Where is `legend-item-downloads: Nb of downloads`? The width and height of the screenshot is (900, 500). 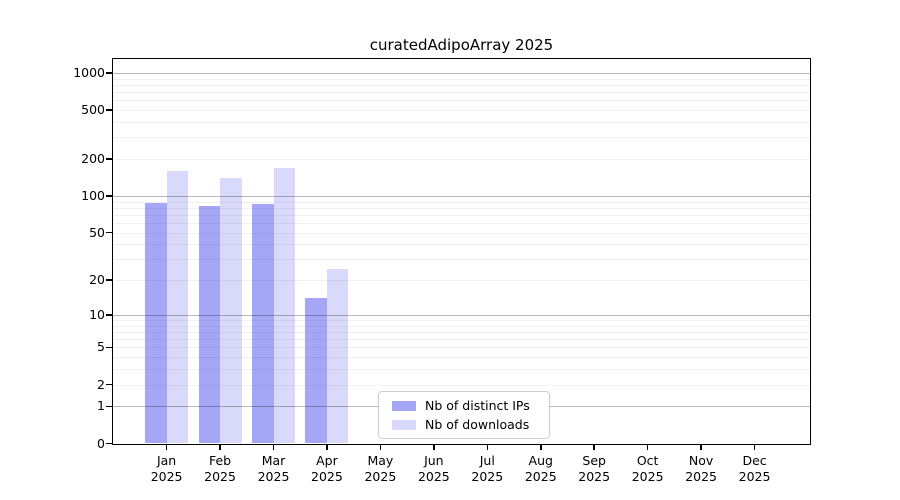 legend-item-downloads: Nb of downloads is located at coordinates (464, 424).